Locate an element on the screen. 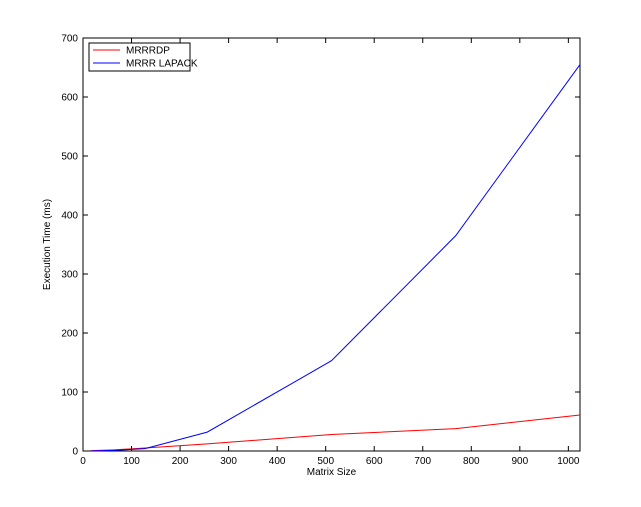 Image resolution: width=641 pixels, height=507 pixels. x-tick-label: 400 is located at coordinates (277, 461).